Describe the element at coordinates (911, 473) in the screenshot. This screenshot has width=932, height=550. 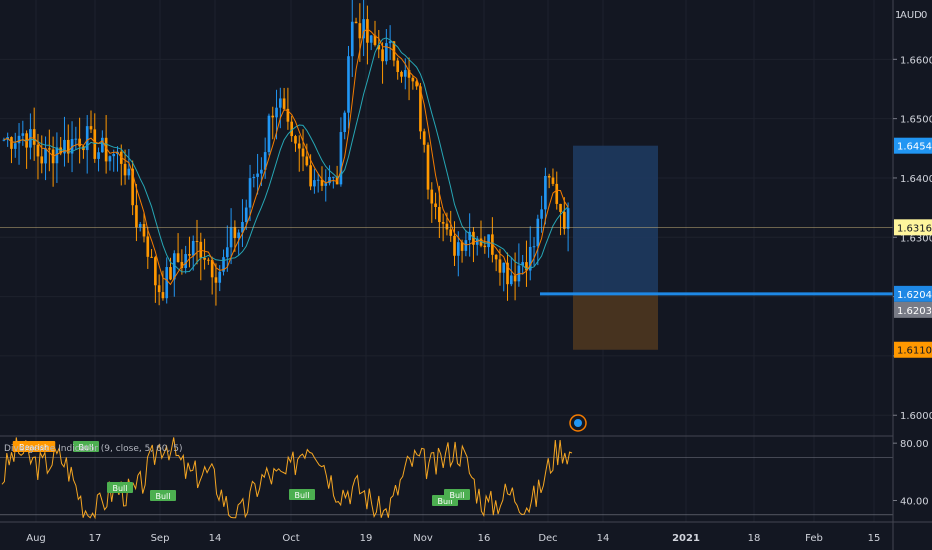
I see `oscillator-axis: 40.00 80.00` at that location.